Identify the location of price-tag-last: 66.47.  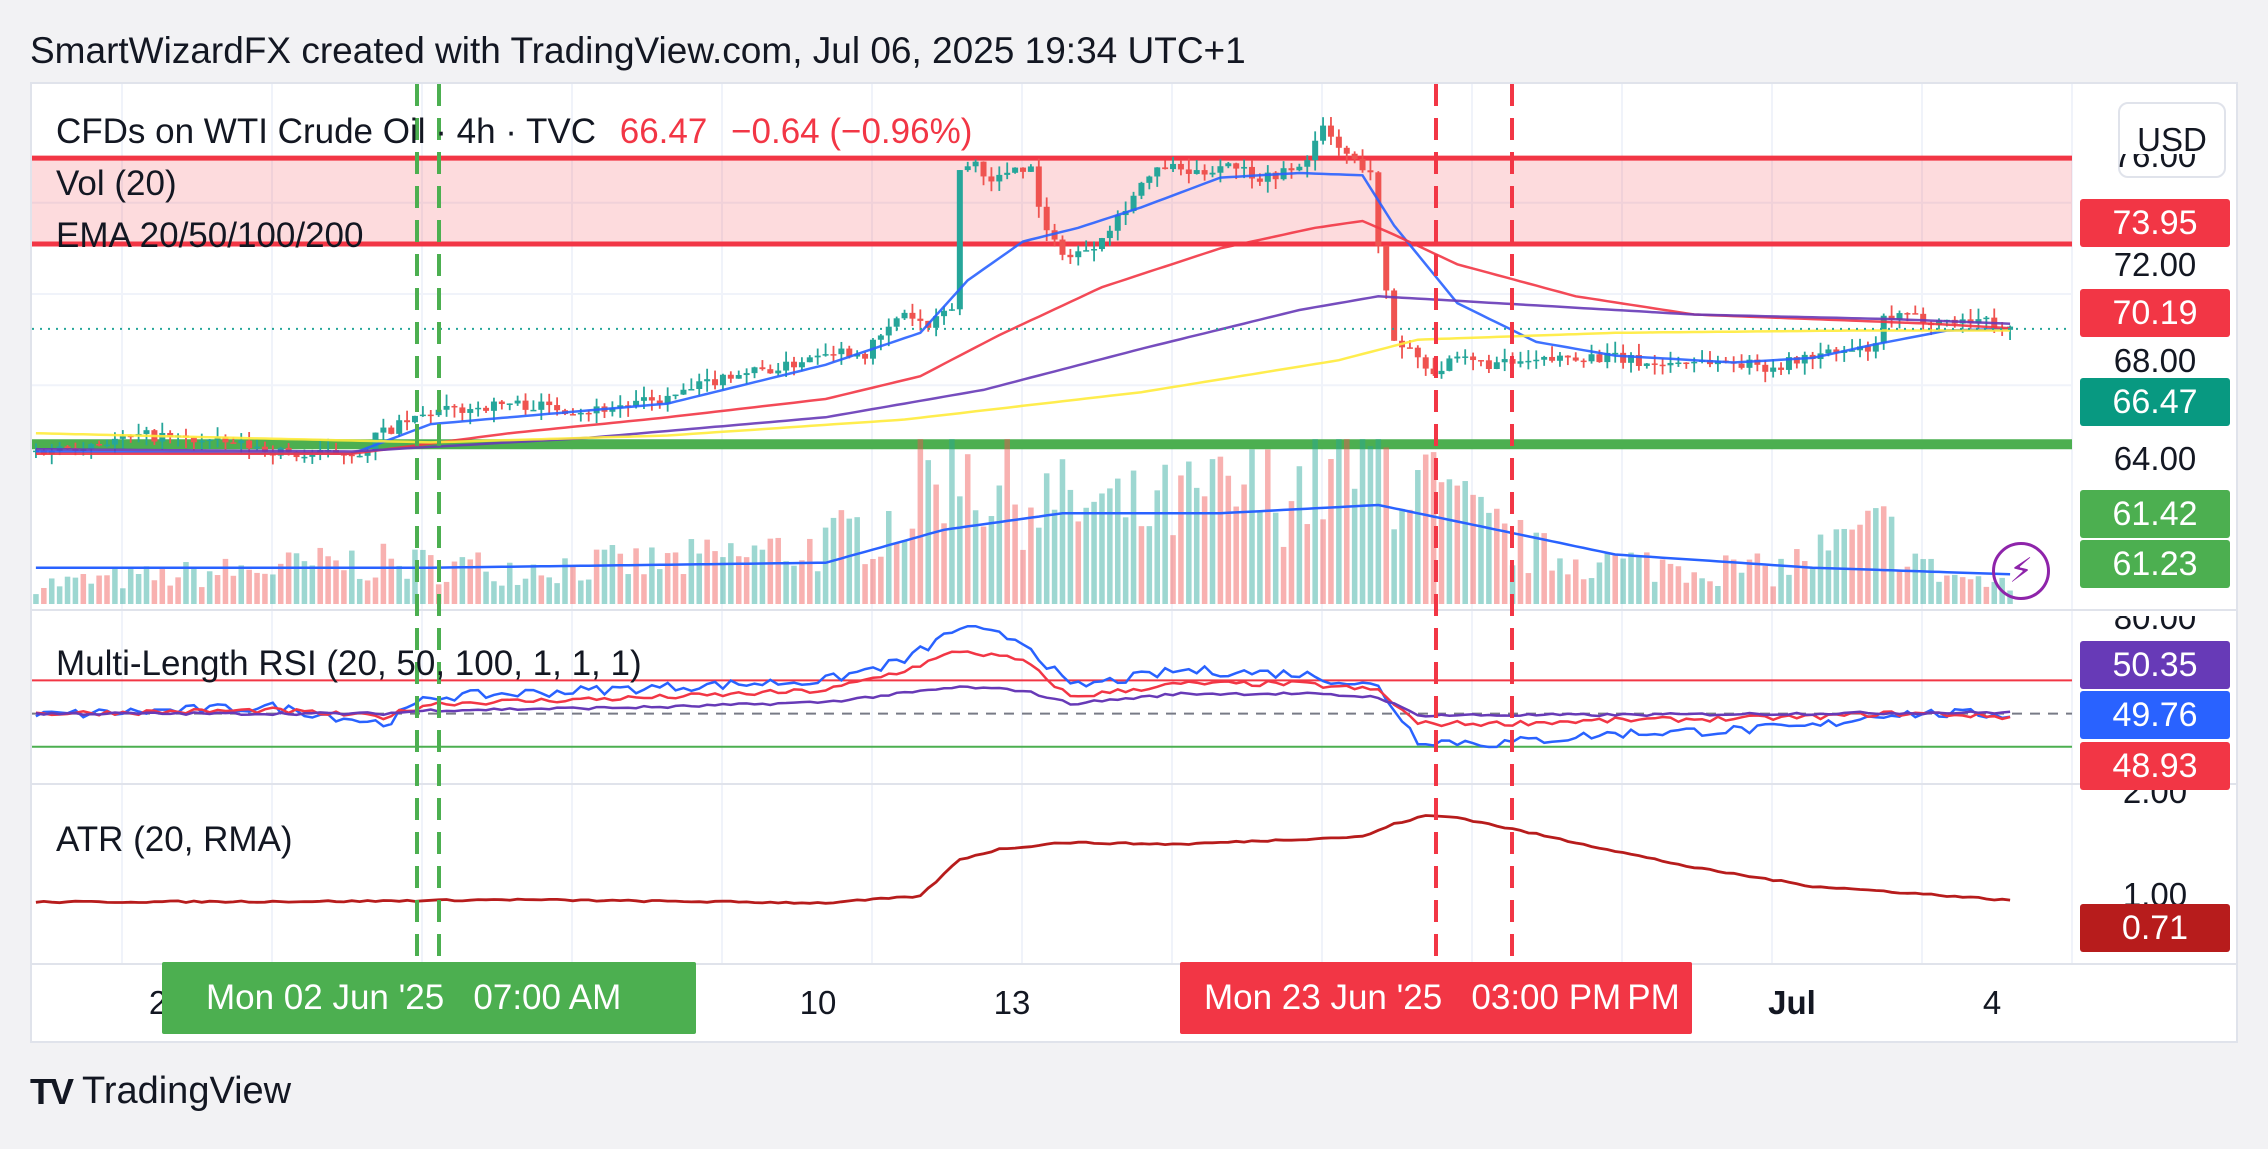
(2155, 402).